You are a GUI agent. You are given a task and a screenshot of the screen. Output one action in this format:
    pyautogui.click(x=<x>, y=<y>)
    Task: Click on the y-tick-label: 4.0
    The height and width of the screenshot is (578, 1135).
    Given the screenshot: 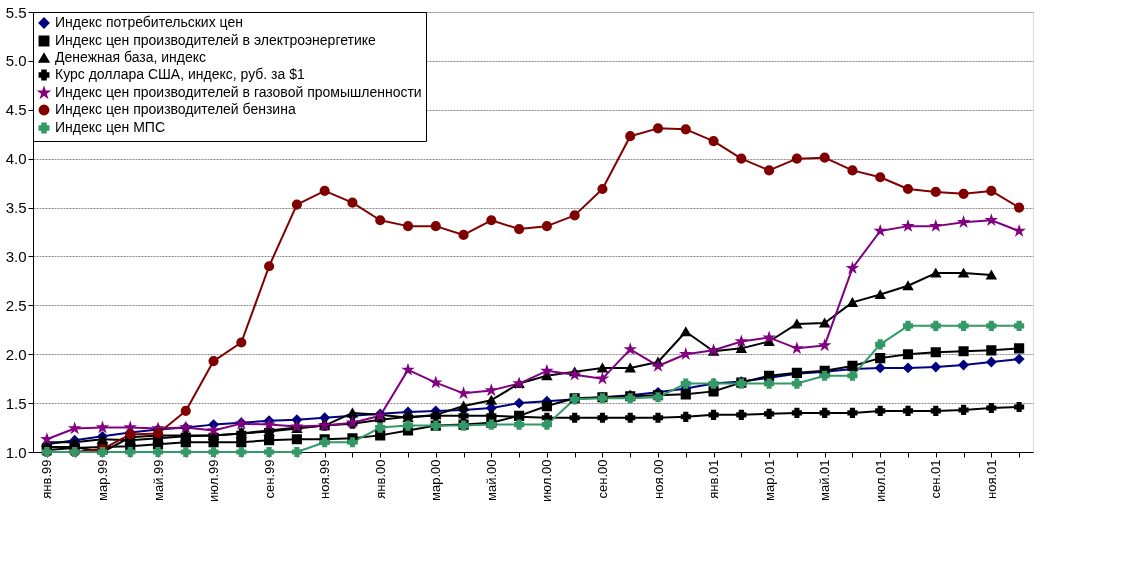 What is the action you would take?
    pyautogui.click(x=16, y=159)
    